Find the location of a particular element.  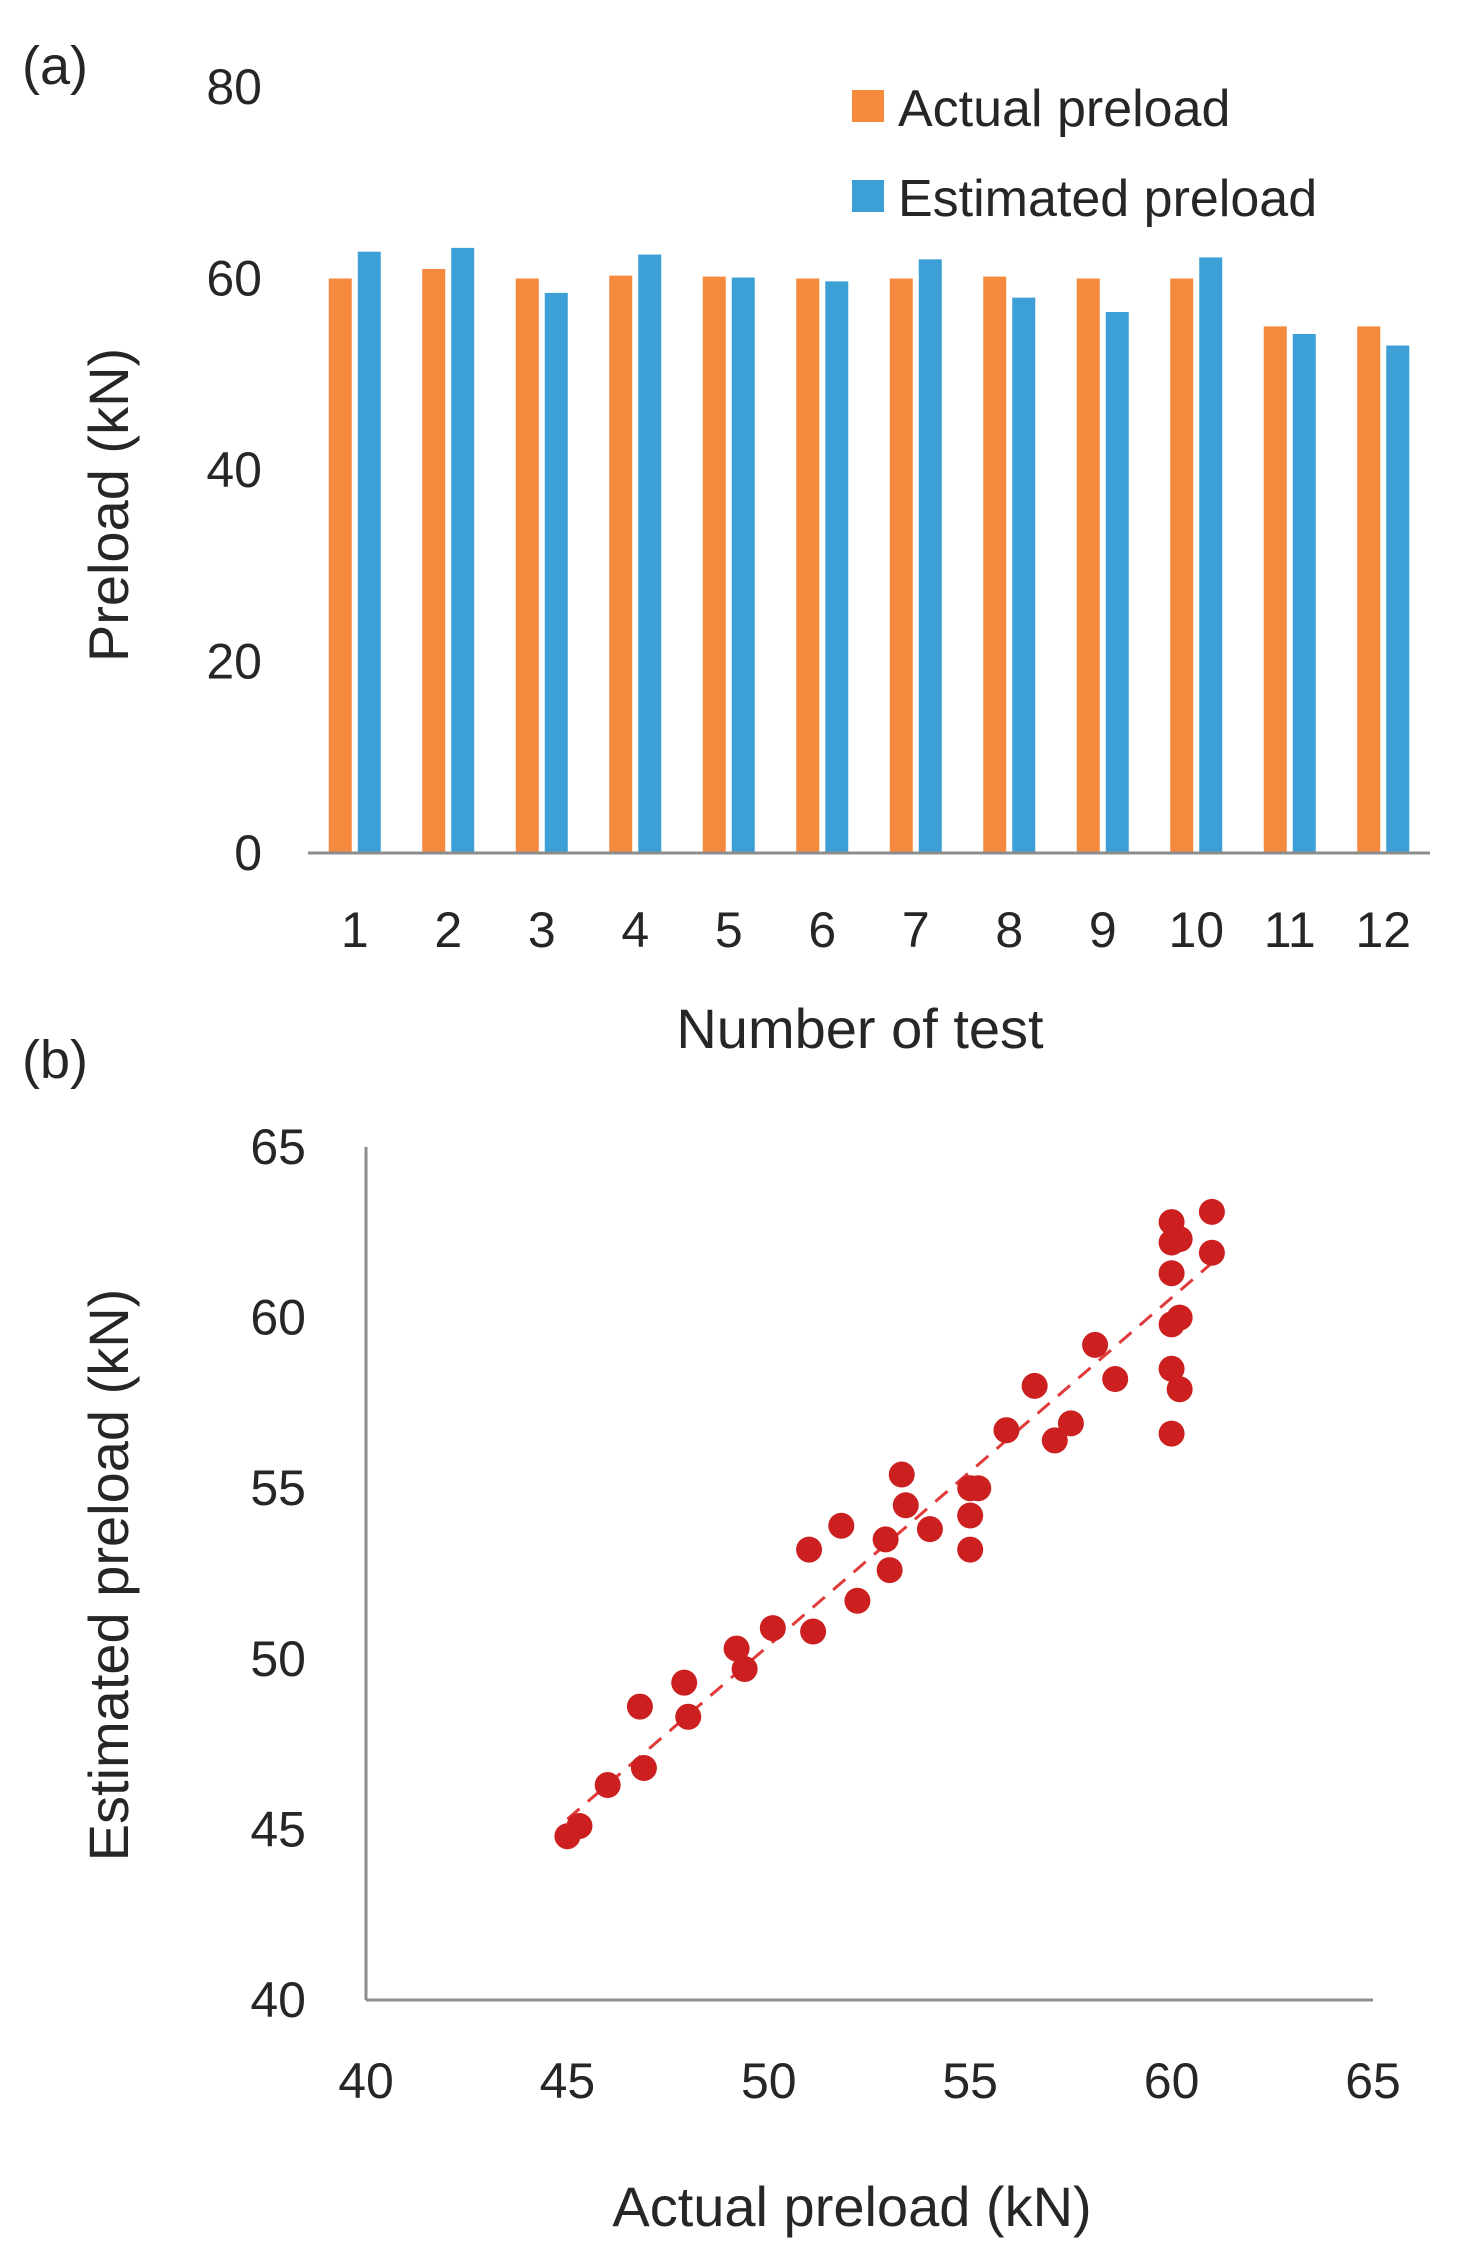

trendline is located at coordinates (889, 1541).